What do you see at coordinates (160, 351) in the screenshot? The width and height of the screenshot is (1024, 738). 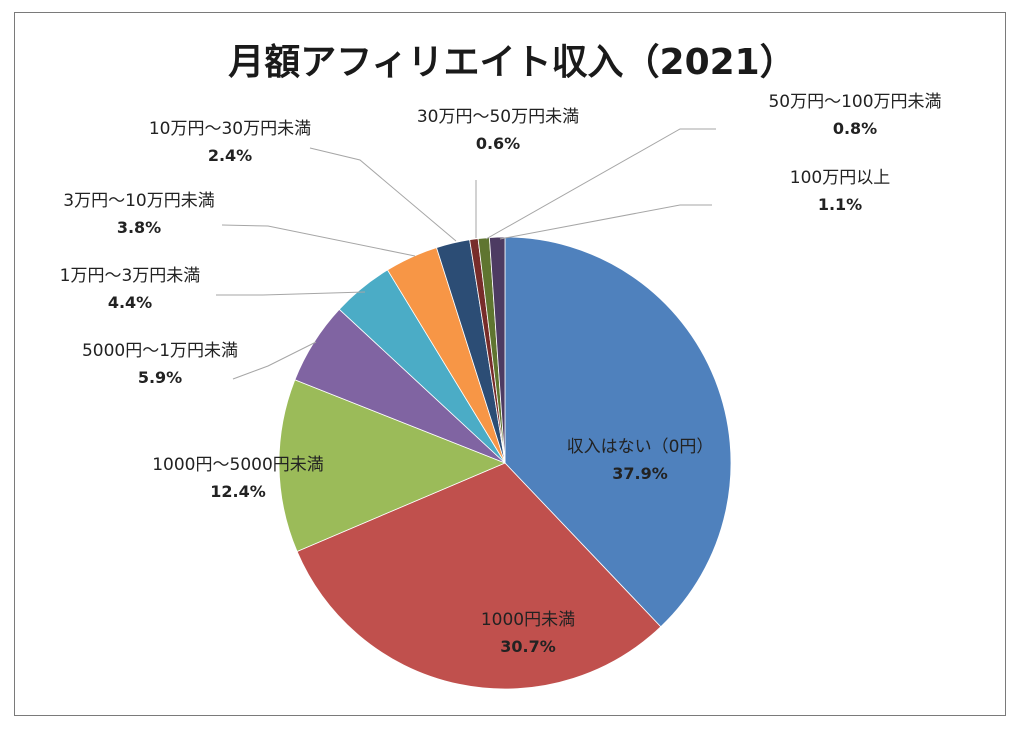 I see `slice-label-4: 5000円～1万円未満` at bounding box center [160, 351].